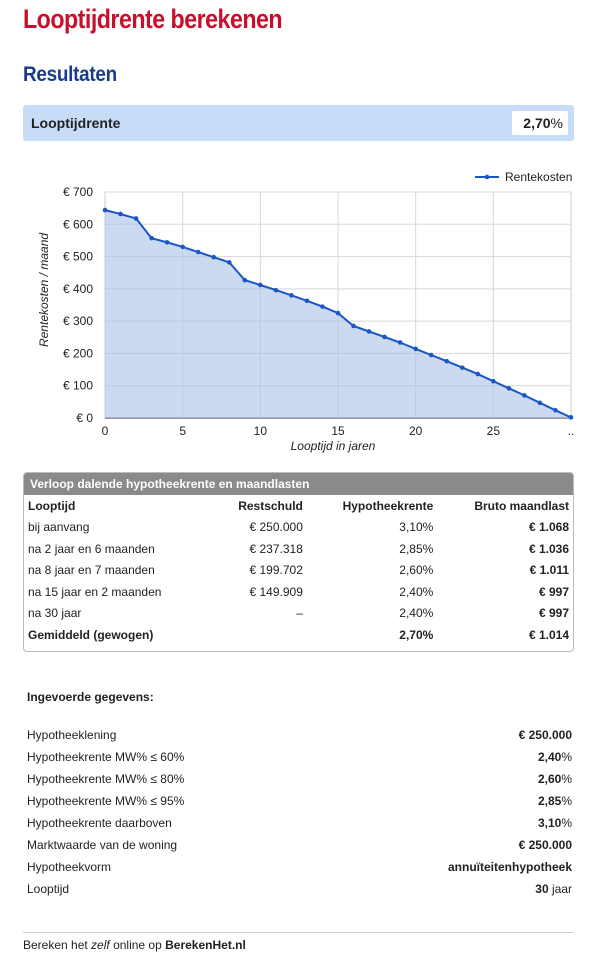  Describe the element at coordinates (299, 889) in the screenshot. I see `input-row: Looptijd 30 jaar` at that location.